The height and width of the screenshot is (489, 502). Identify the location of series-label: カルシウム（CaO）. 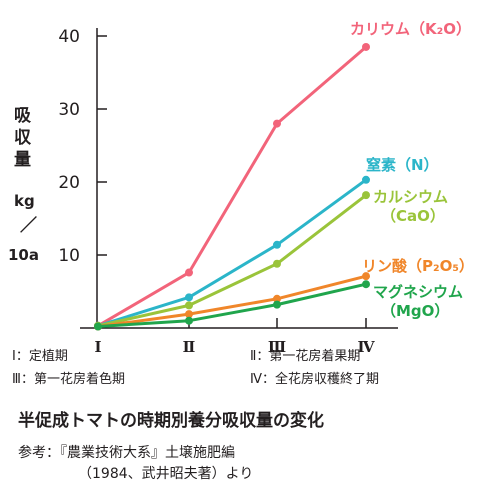
(410, 206).